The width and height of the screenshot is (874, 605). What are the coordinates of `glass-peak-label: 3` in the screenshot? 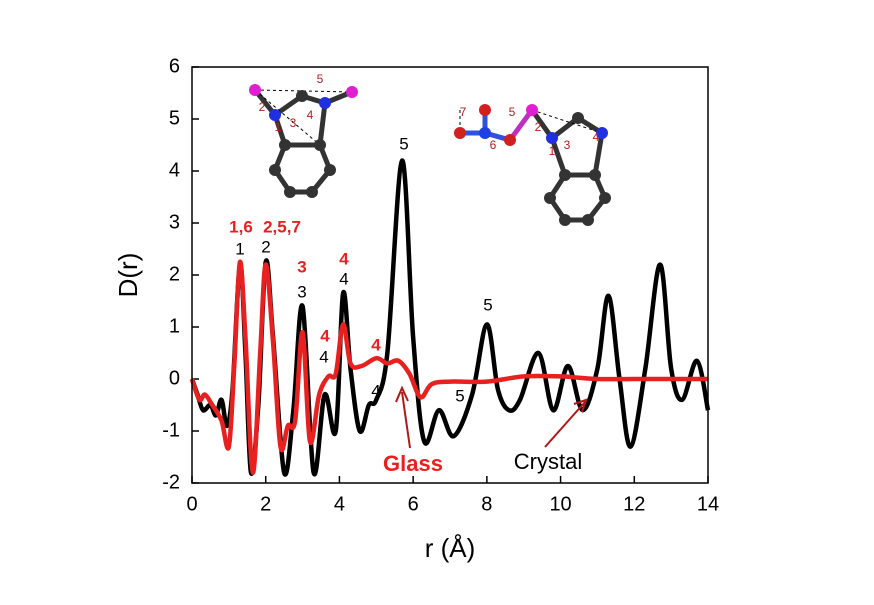 It's located at (301, 266).